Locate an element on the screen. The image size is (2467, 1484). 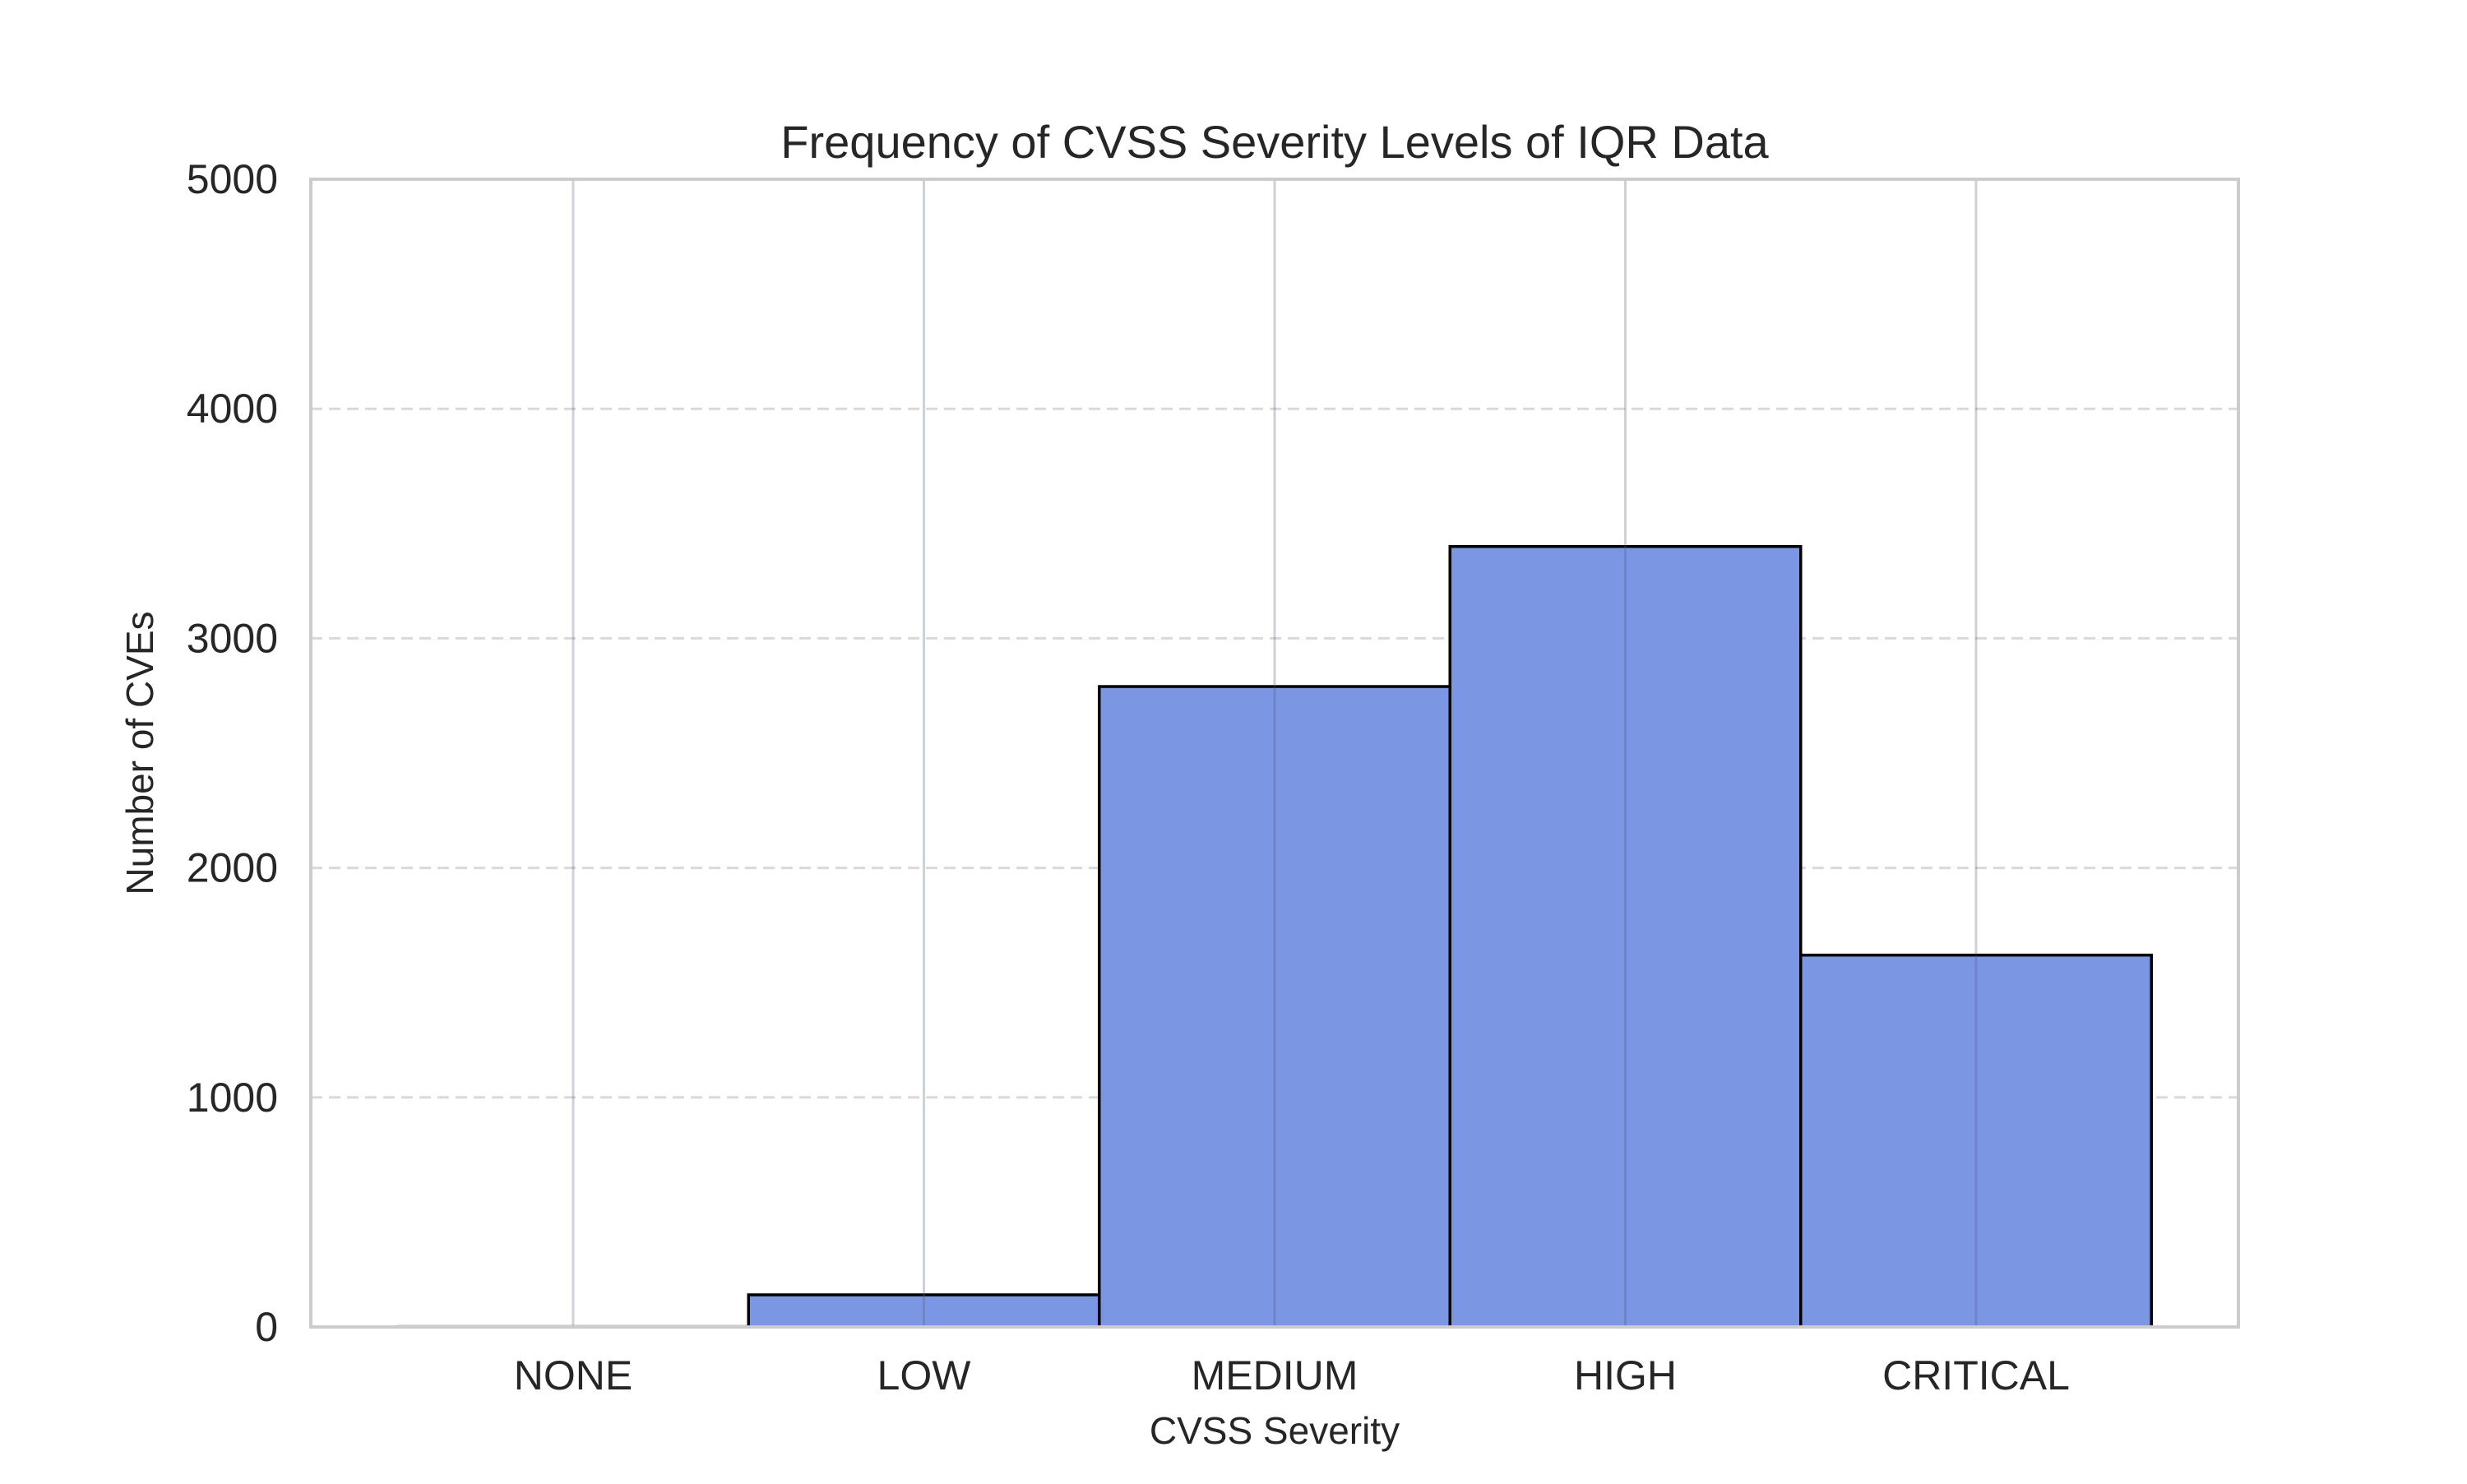
x-tick-label: CRITICAL is located at coordinates (1976, 1375).